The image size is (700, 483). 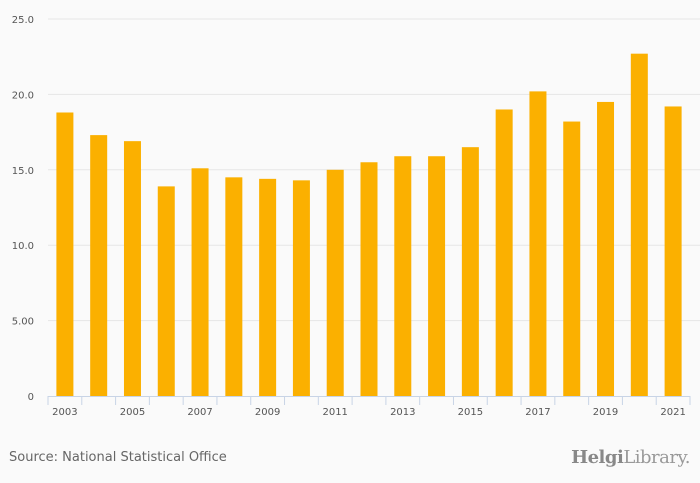 I want to click on bar-2006, so click(x=166, y=291).